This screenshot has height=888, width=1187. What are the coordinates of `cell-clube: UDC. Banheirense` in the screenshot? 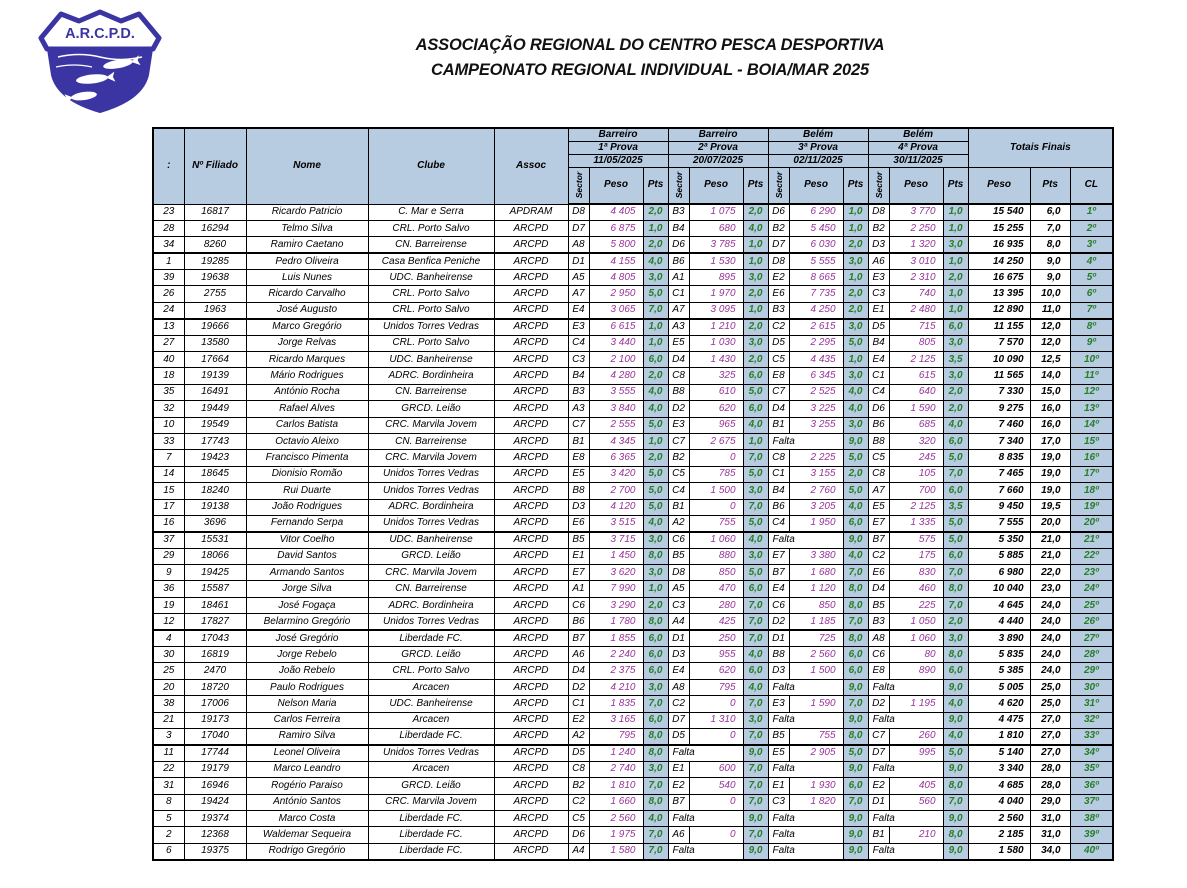 It's located at (431, 278).